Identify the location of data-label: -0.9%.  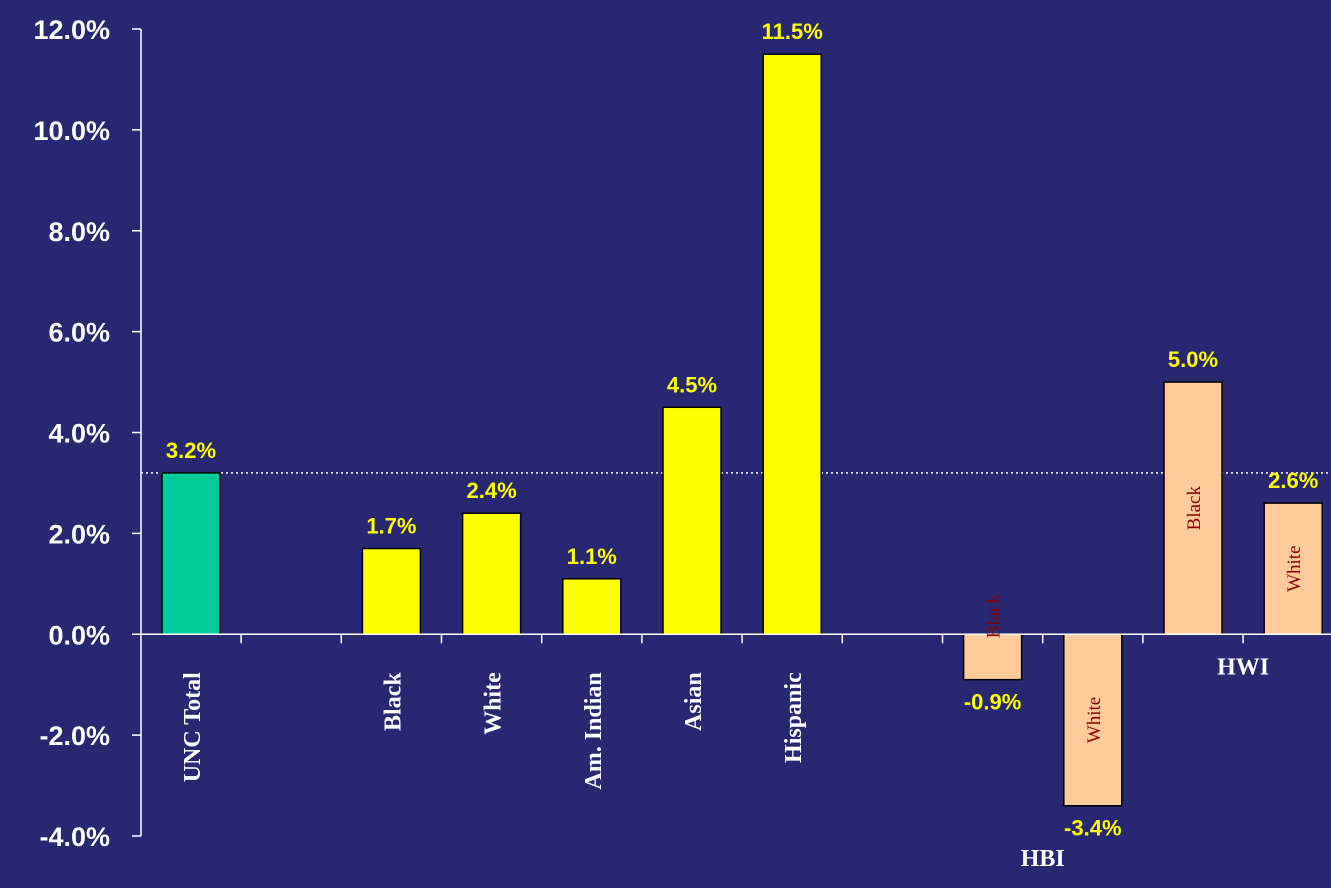
(992, 702).